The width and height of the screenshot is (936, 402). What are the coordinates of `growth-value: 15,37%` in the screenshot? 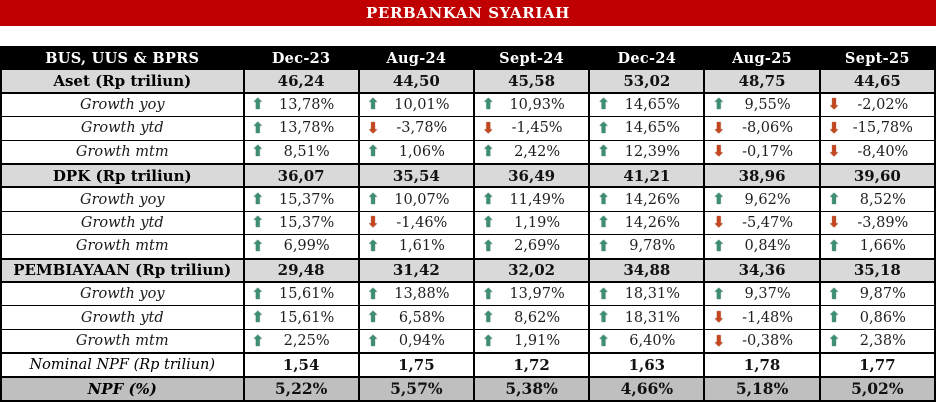 It's located at (306, 199).